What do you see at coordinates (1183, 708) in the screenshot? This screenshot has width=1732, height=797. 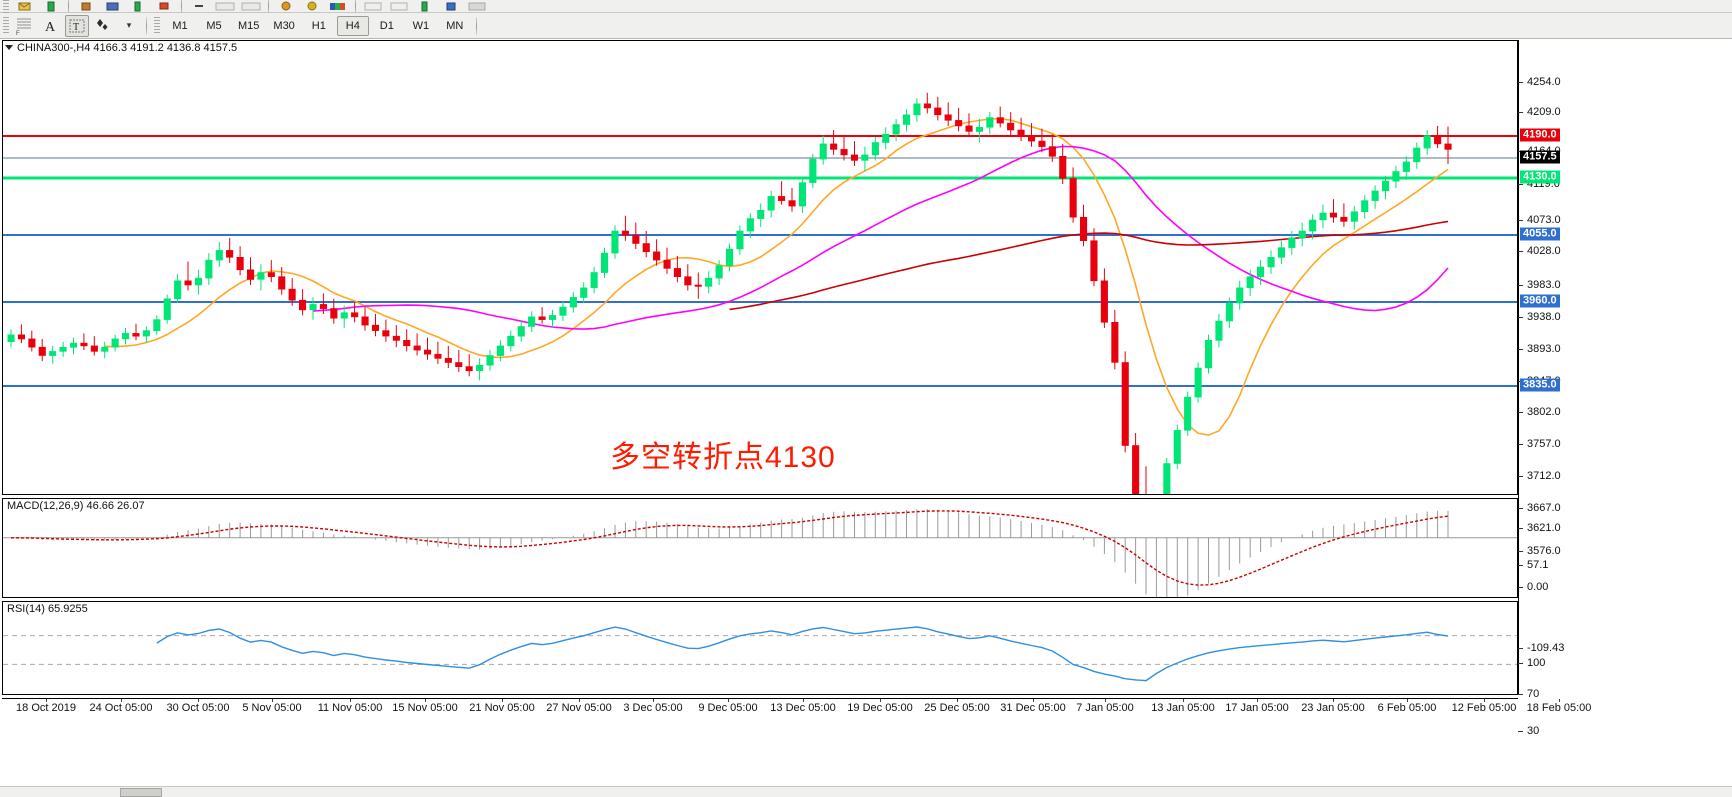 I see `time-axis-label: 13 Jan 05:00` at bounding box center [1183, 708].